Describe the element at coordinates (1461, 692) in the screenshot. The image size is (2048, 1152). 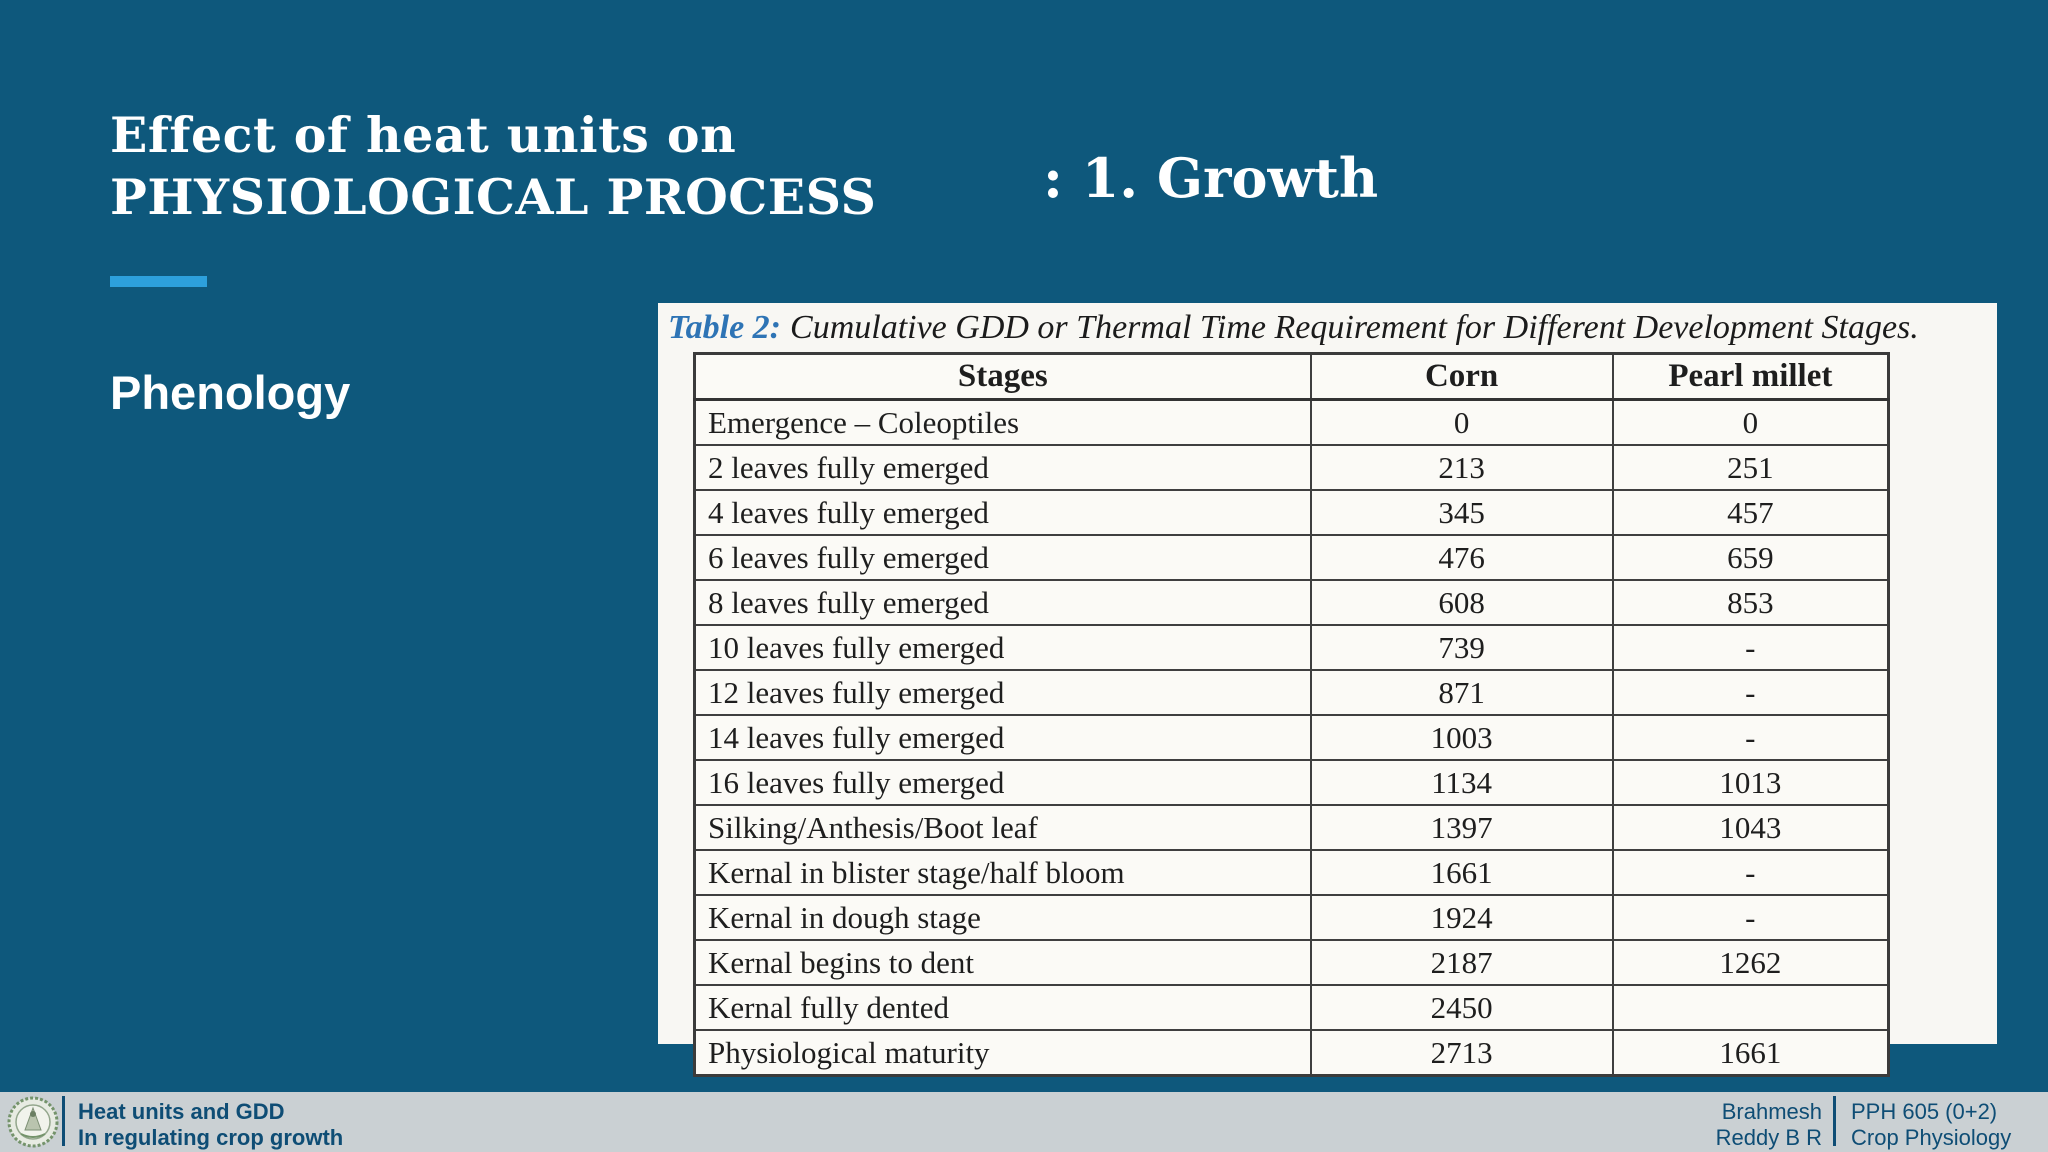
I see `corn-value-cell: 871` at that location.